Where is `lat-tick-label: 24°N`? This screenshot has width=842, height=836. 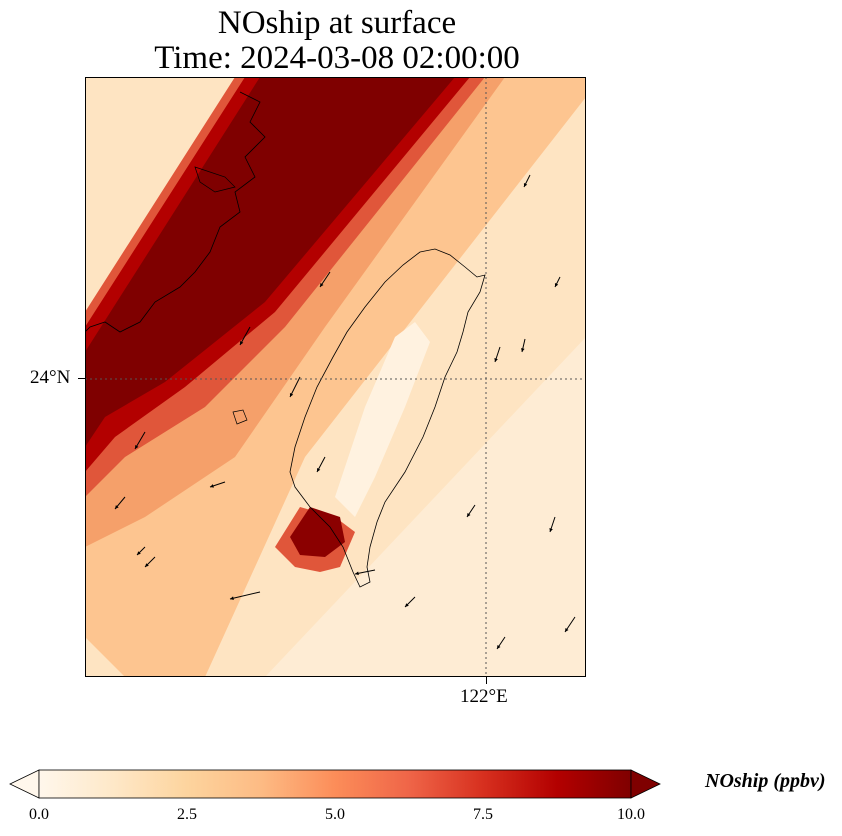 lat-tick-label: 24°N is located at coordinates (50, 377).